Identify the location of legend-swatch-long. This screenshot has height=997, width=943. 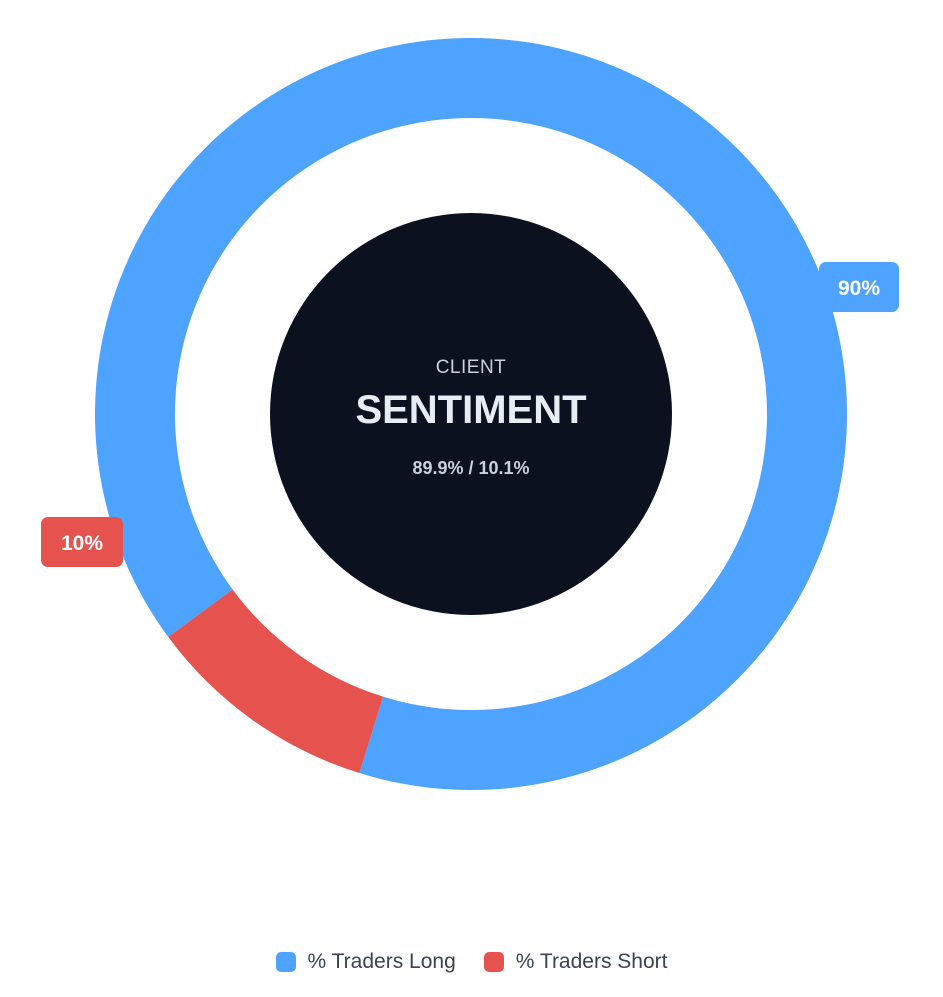
(285, 962).